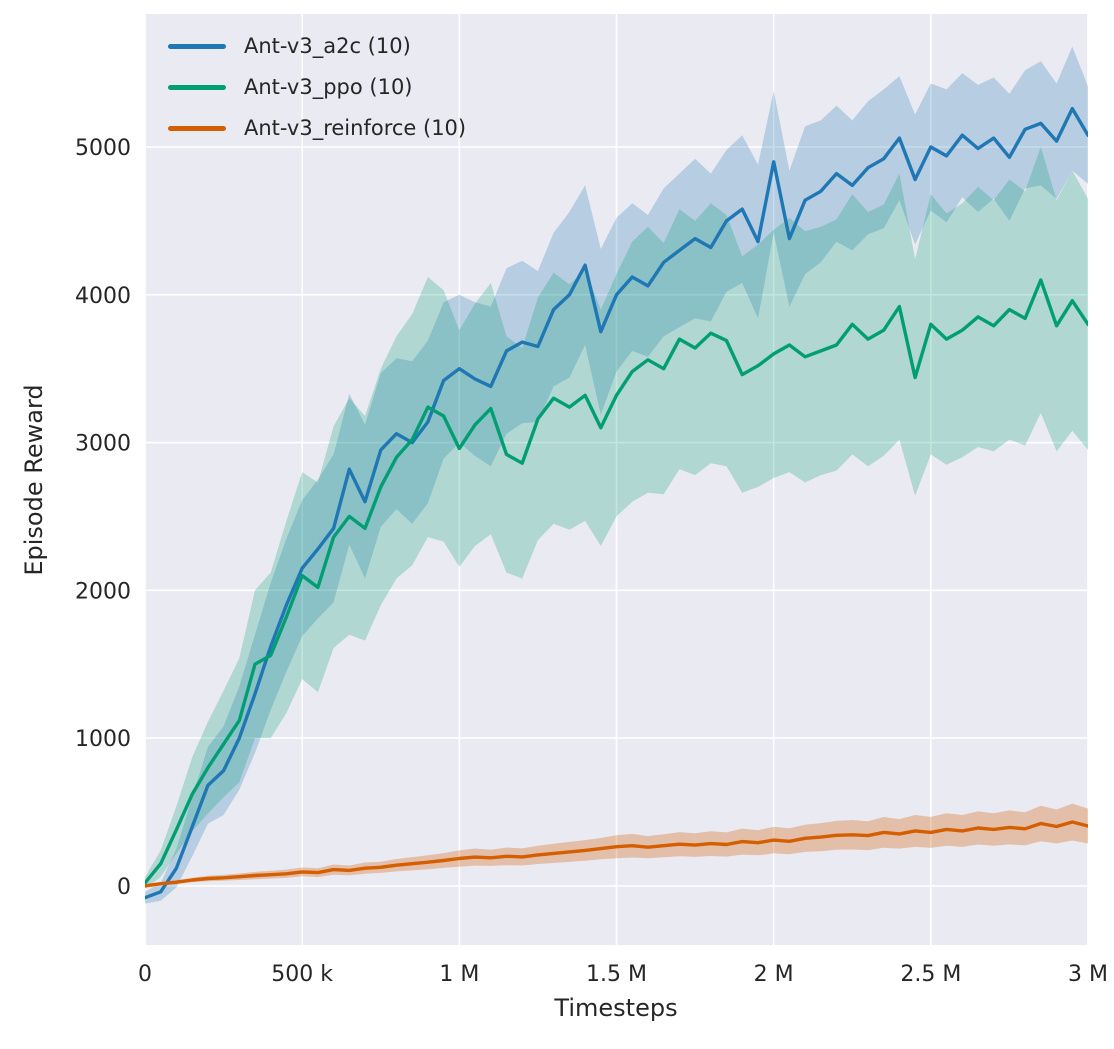 This screenshot has height=1049, width=1114. I want to click on svg-text: 2 M, so click(774, 974).